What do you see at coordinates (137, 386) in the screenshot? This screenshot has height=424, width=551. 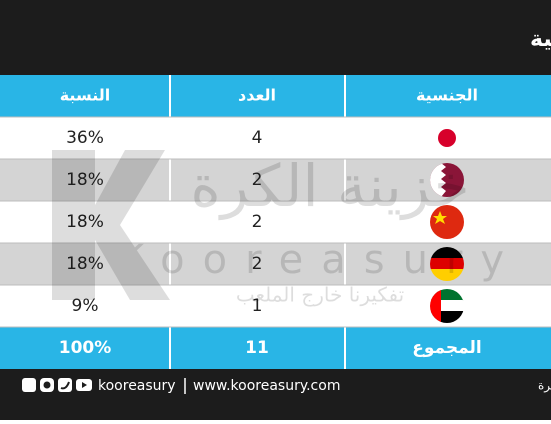 I see `footer-handle: kooreasury` at bounding box center [137, 386].